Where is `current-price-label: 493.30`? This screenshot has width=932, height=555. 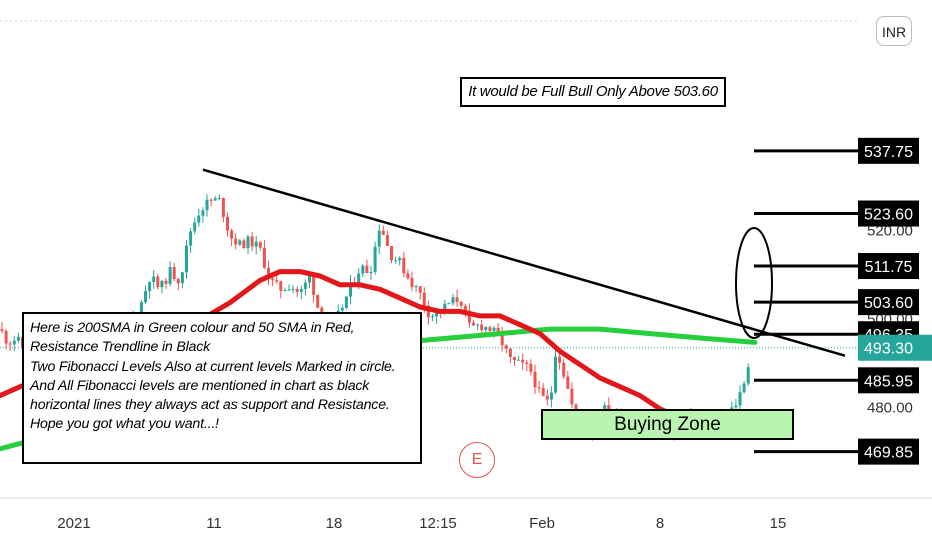 current-price-label: 493.30 is located at coordinates (888, 349).